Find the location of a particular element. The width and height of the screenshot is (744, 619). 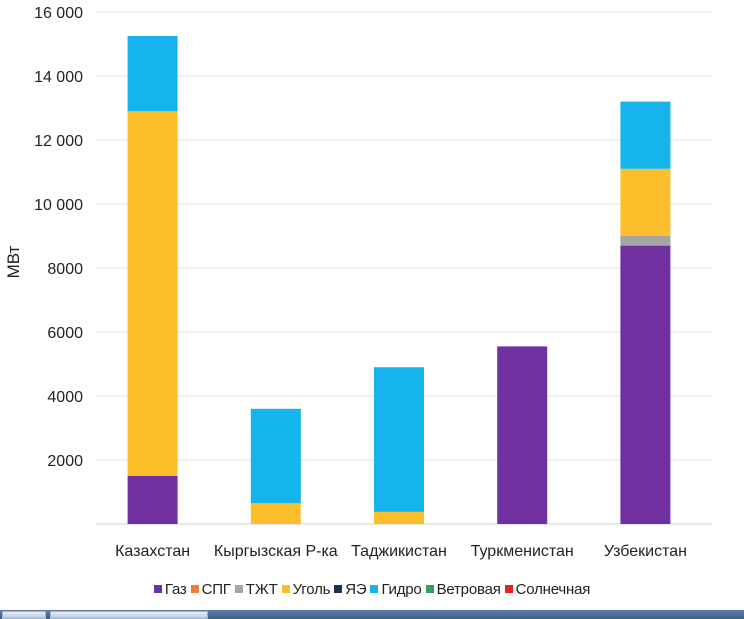

y-axis-label: МВт is located at coordinates (13, 261).